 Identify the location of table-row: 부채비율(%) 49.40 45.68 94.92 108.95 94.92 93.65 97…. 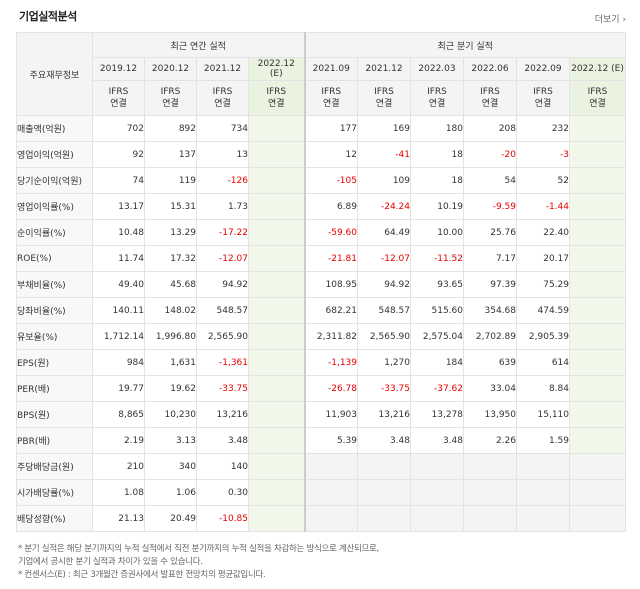
(321, 284).